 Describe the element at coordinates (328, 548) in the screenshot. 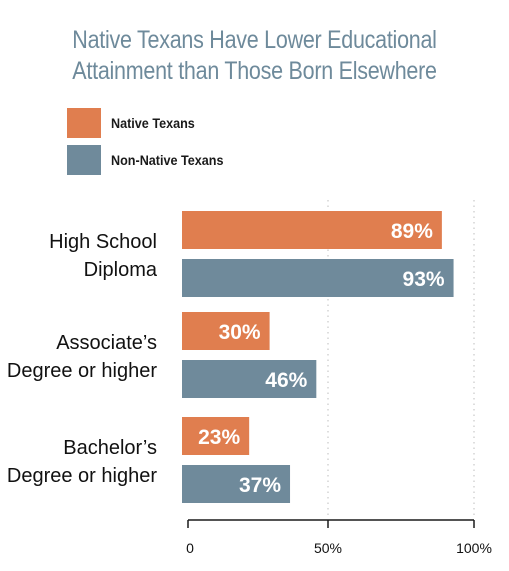

I see `x-tick-label-1: 50%` at that location.